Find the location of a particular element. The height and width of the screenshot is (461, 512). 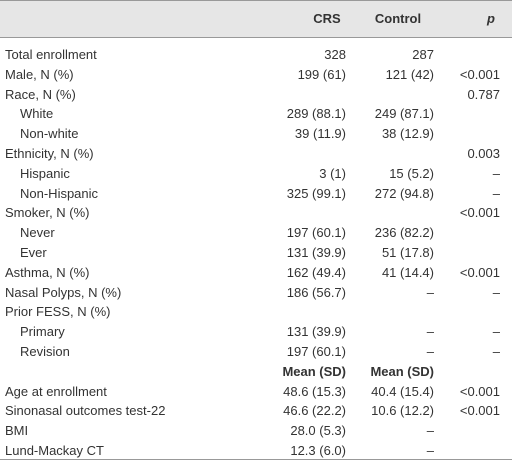

column-header: Control is located at coordinates (398, 18).